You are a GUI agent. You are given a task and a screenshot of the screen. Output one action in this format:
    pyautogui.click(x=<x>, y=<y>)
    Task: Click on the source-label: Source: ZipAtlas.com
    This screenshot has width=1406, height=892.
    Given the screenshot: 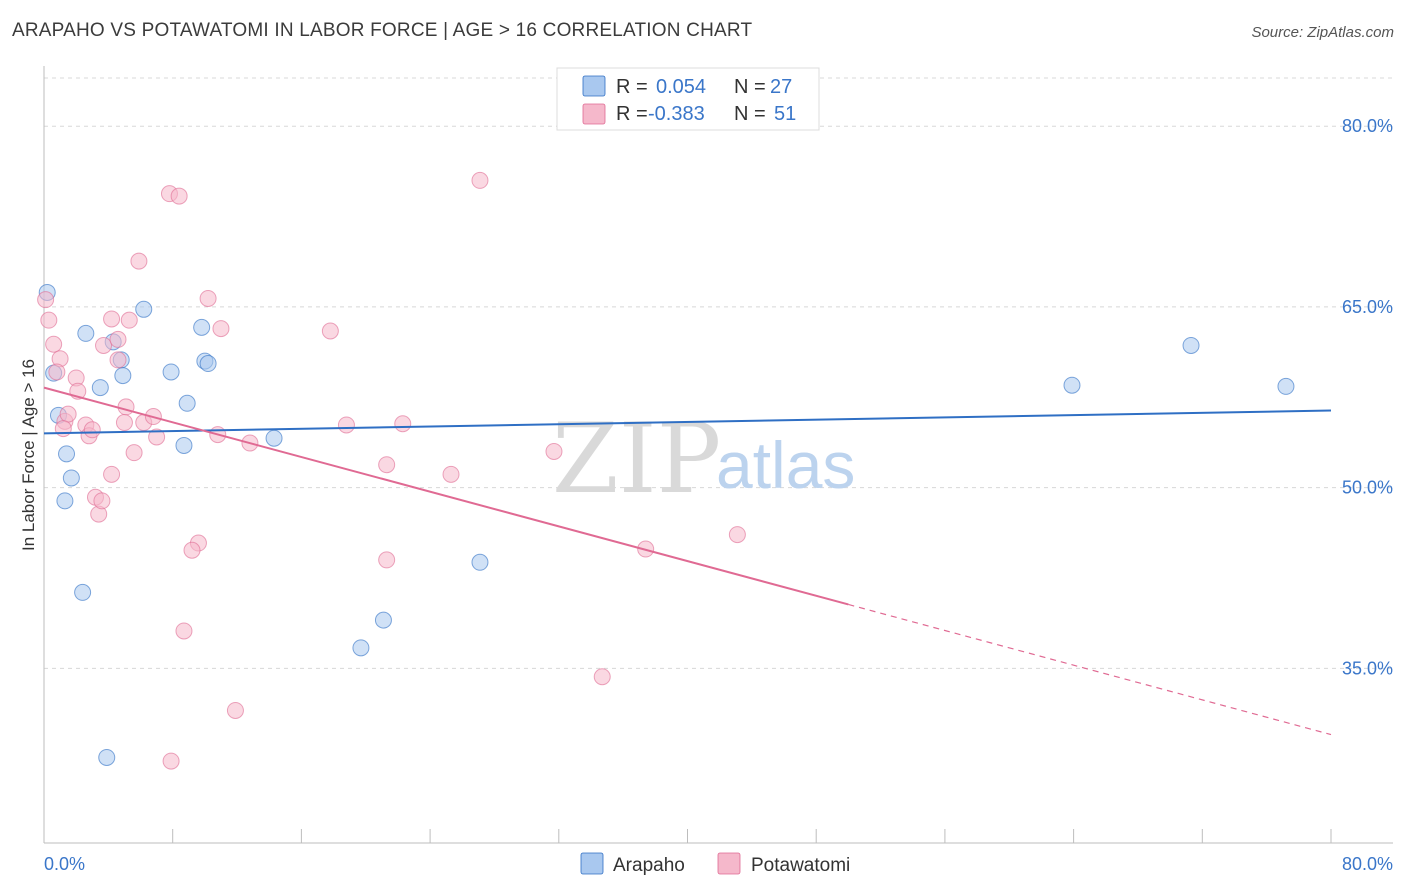 What is the action you would take?
    pyautogui.click(x=1322, y=32)
    